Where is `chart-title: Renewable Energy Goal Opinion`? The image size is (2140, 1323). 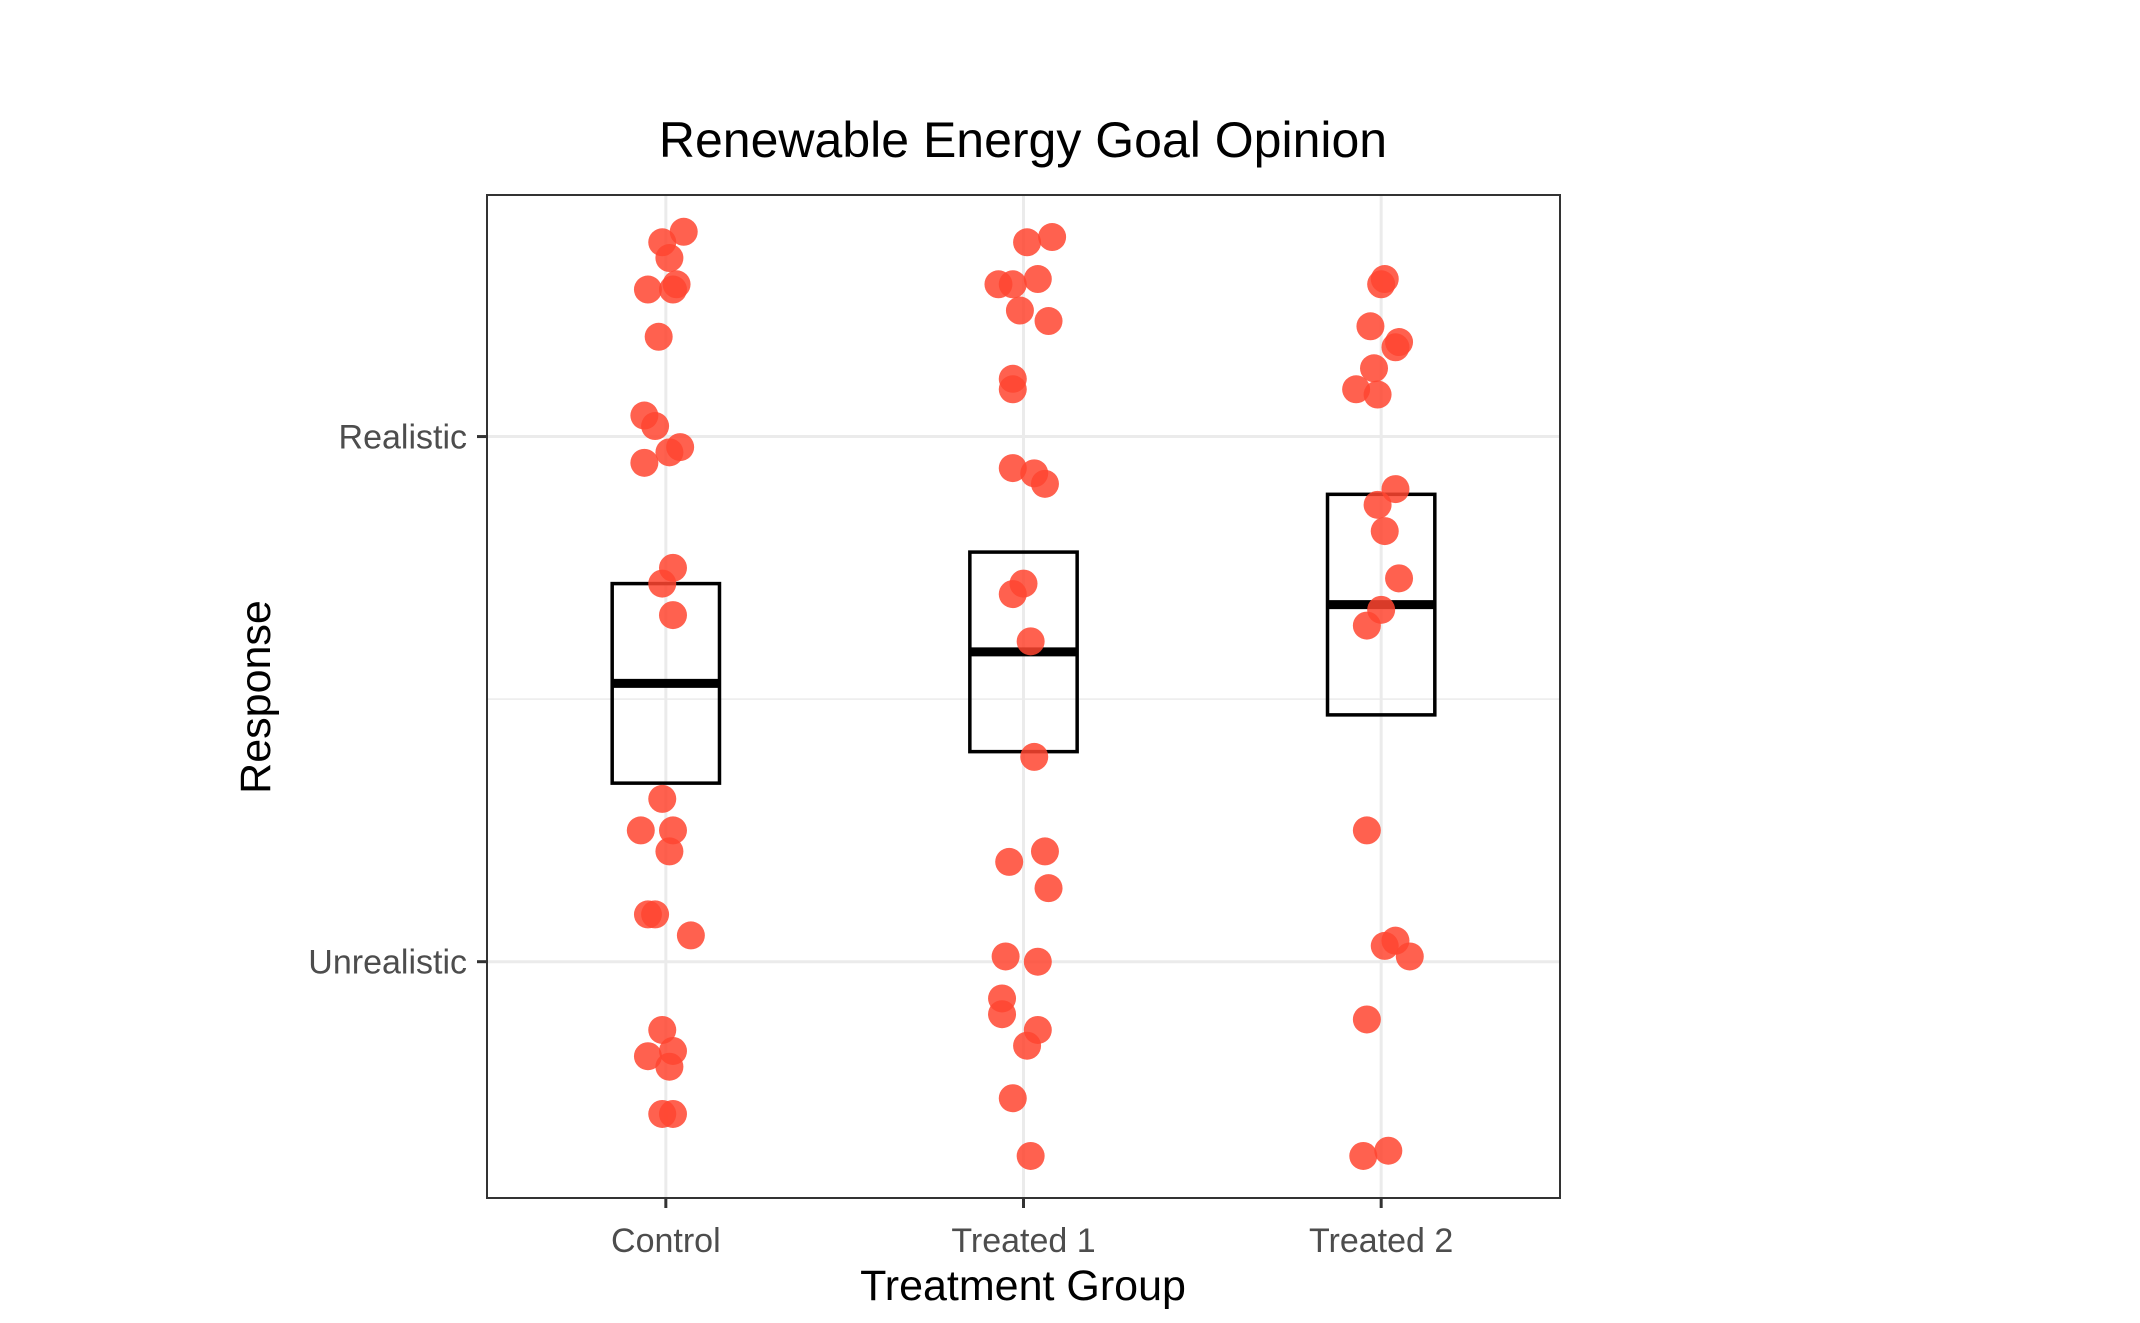 chart-title: Renewable Energy Goal Opinion is located at coordinates (1023, 140).